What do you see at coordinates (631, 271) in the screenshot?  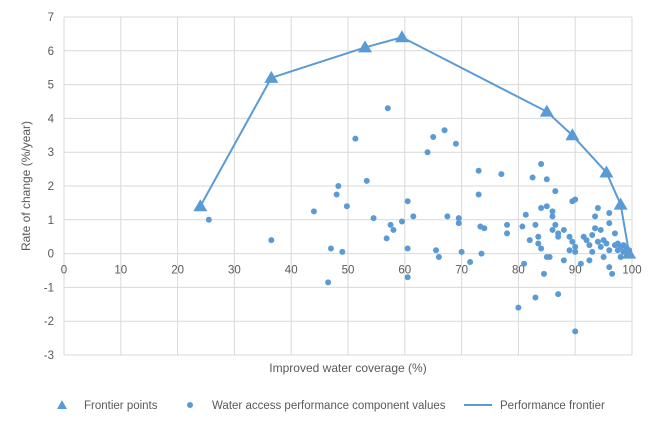 I see `x-tick-label: 100` at bounding box center [631, 271].